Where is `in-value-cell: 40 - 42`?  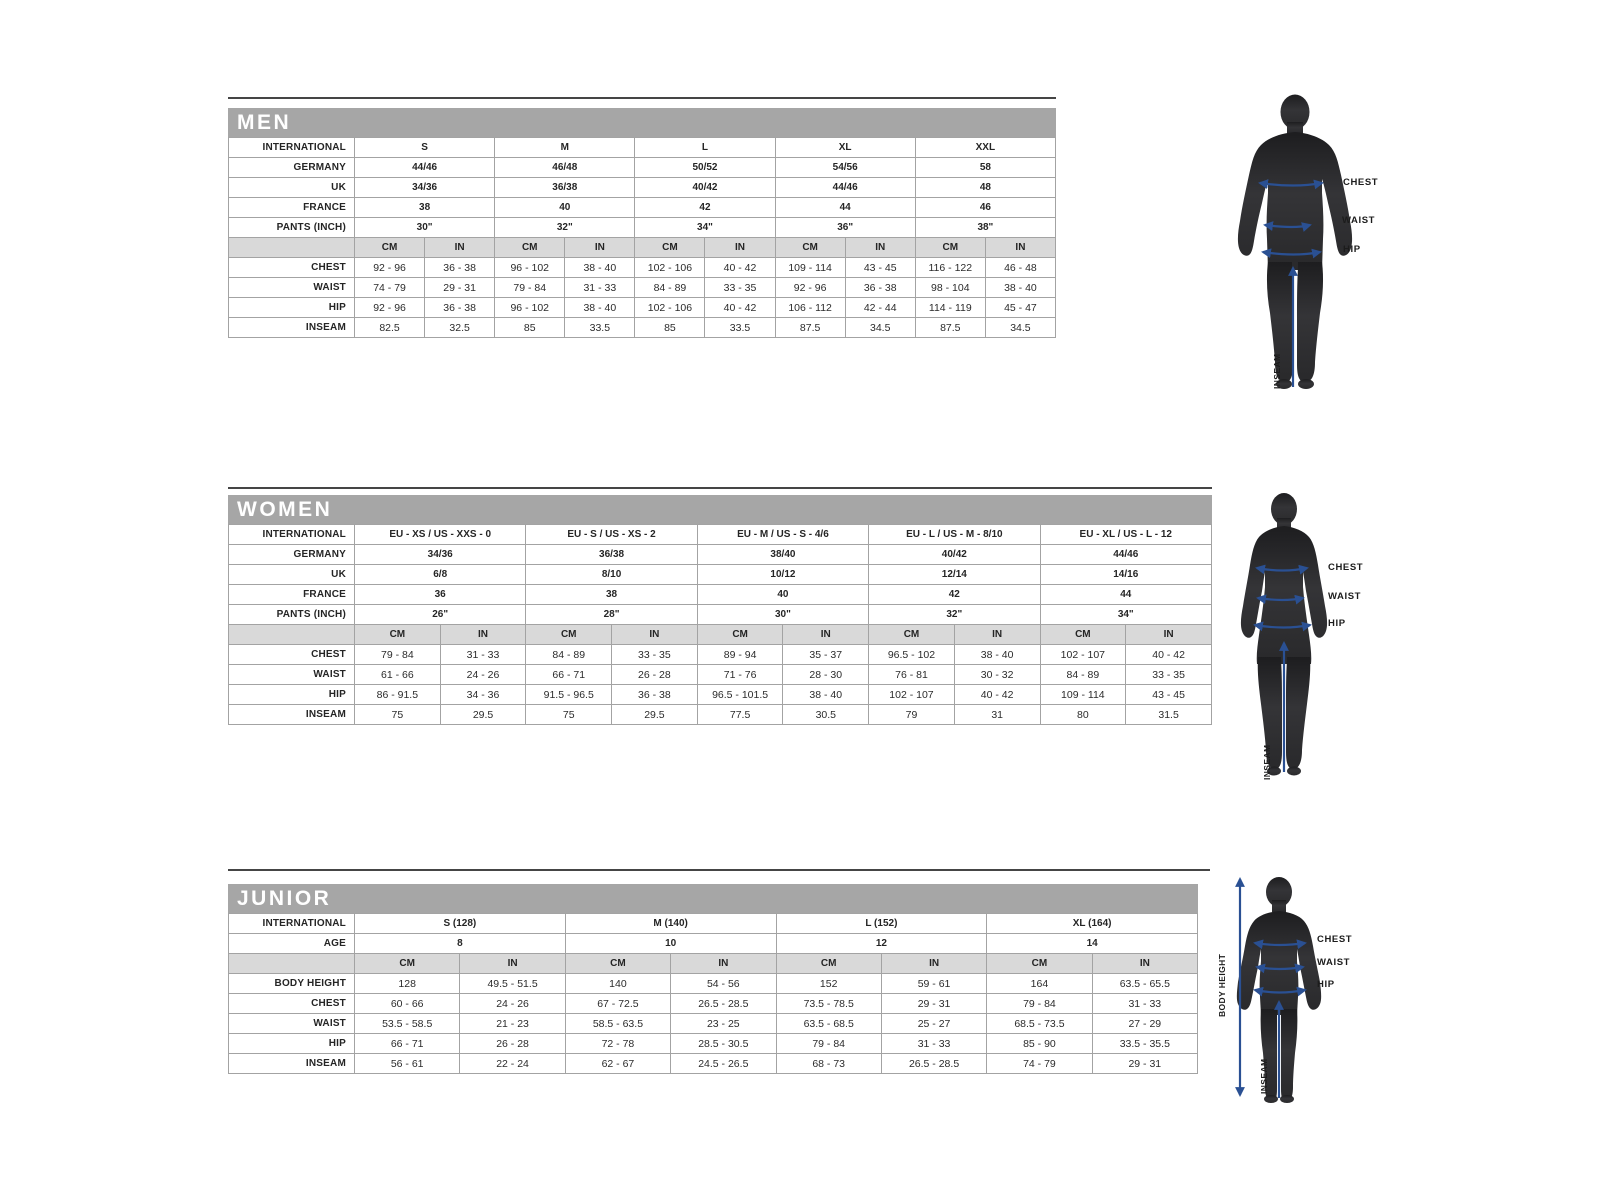 in-value-cell: 40 - 42 is located at coordinates (1168, 654).